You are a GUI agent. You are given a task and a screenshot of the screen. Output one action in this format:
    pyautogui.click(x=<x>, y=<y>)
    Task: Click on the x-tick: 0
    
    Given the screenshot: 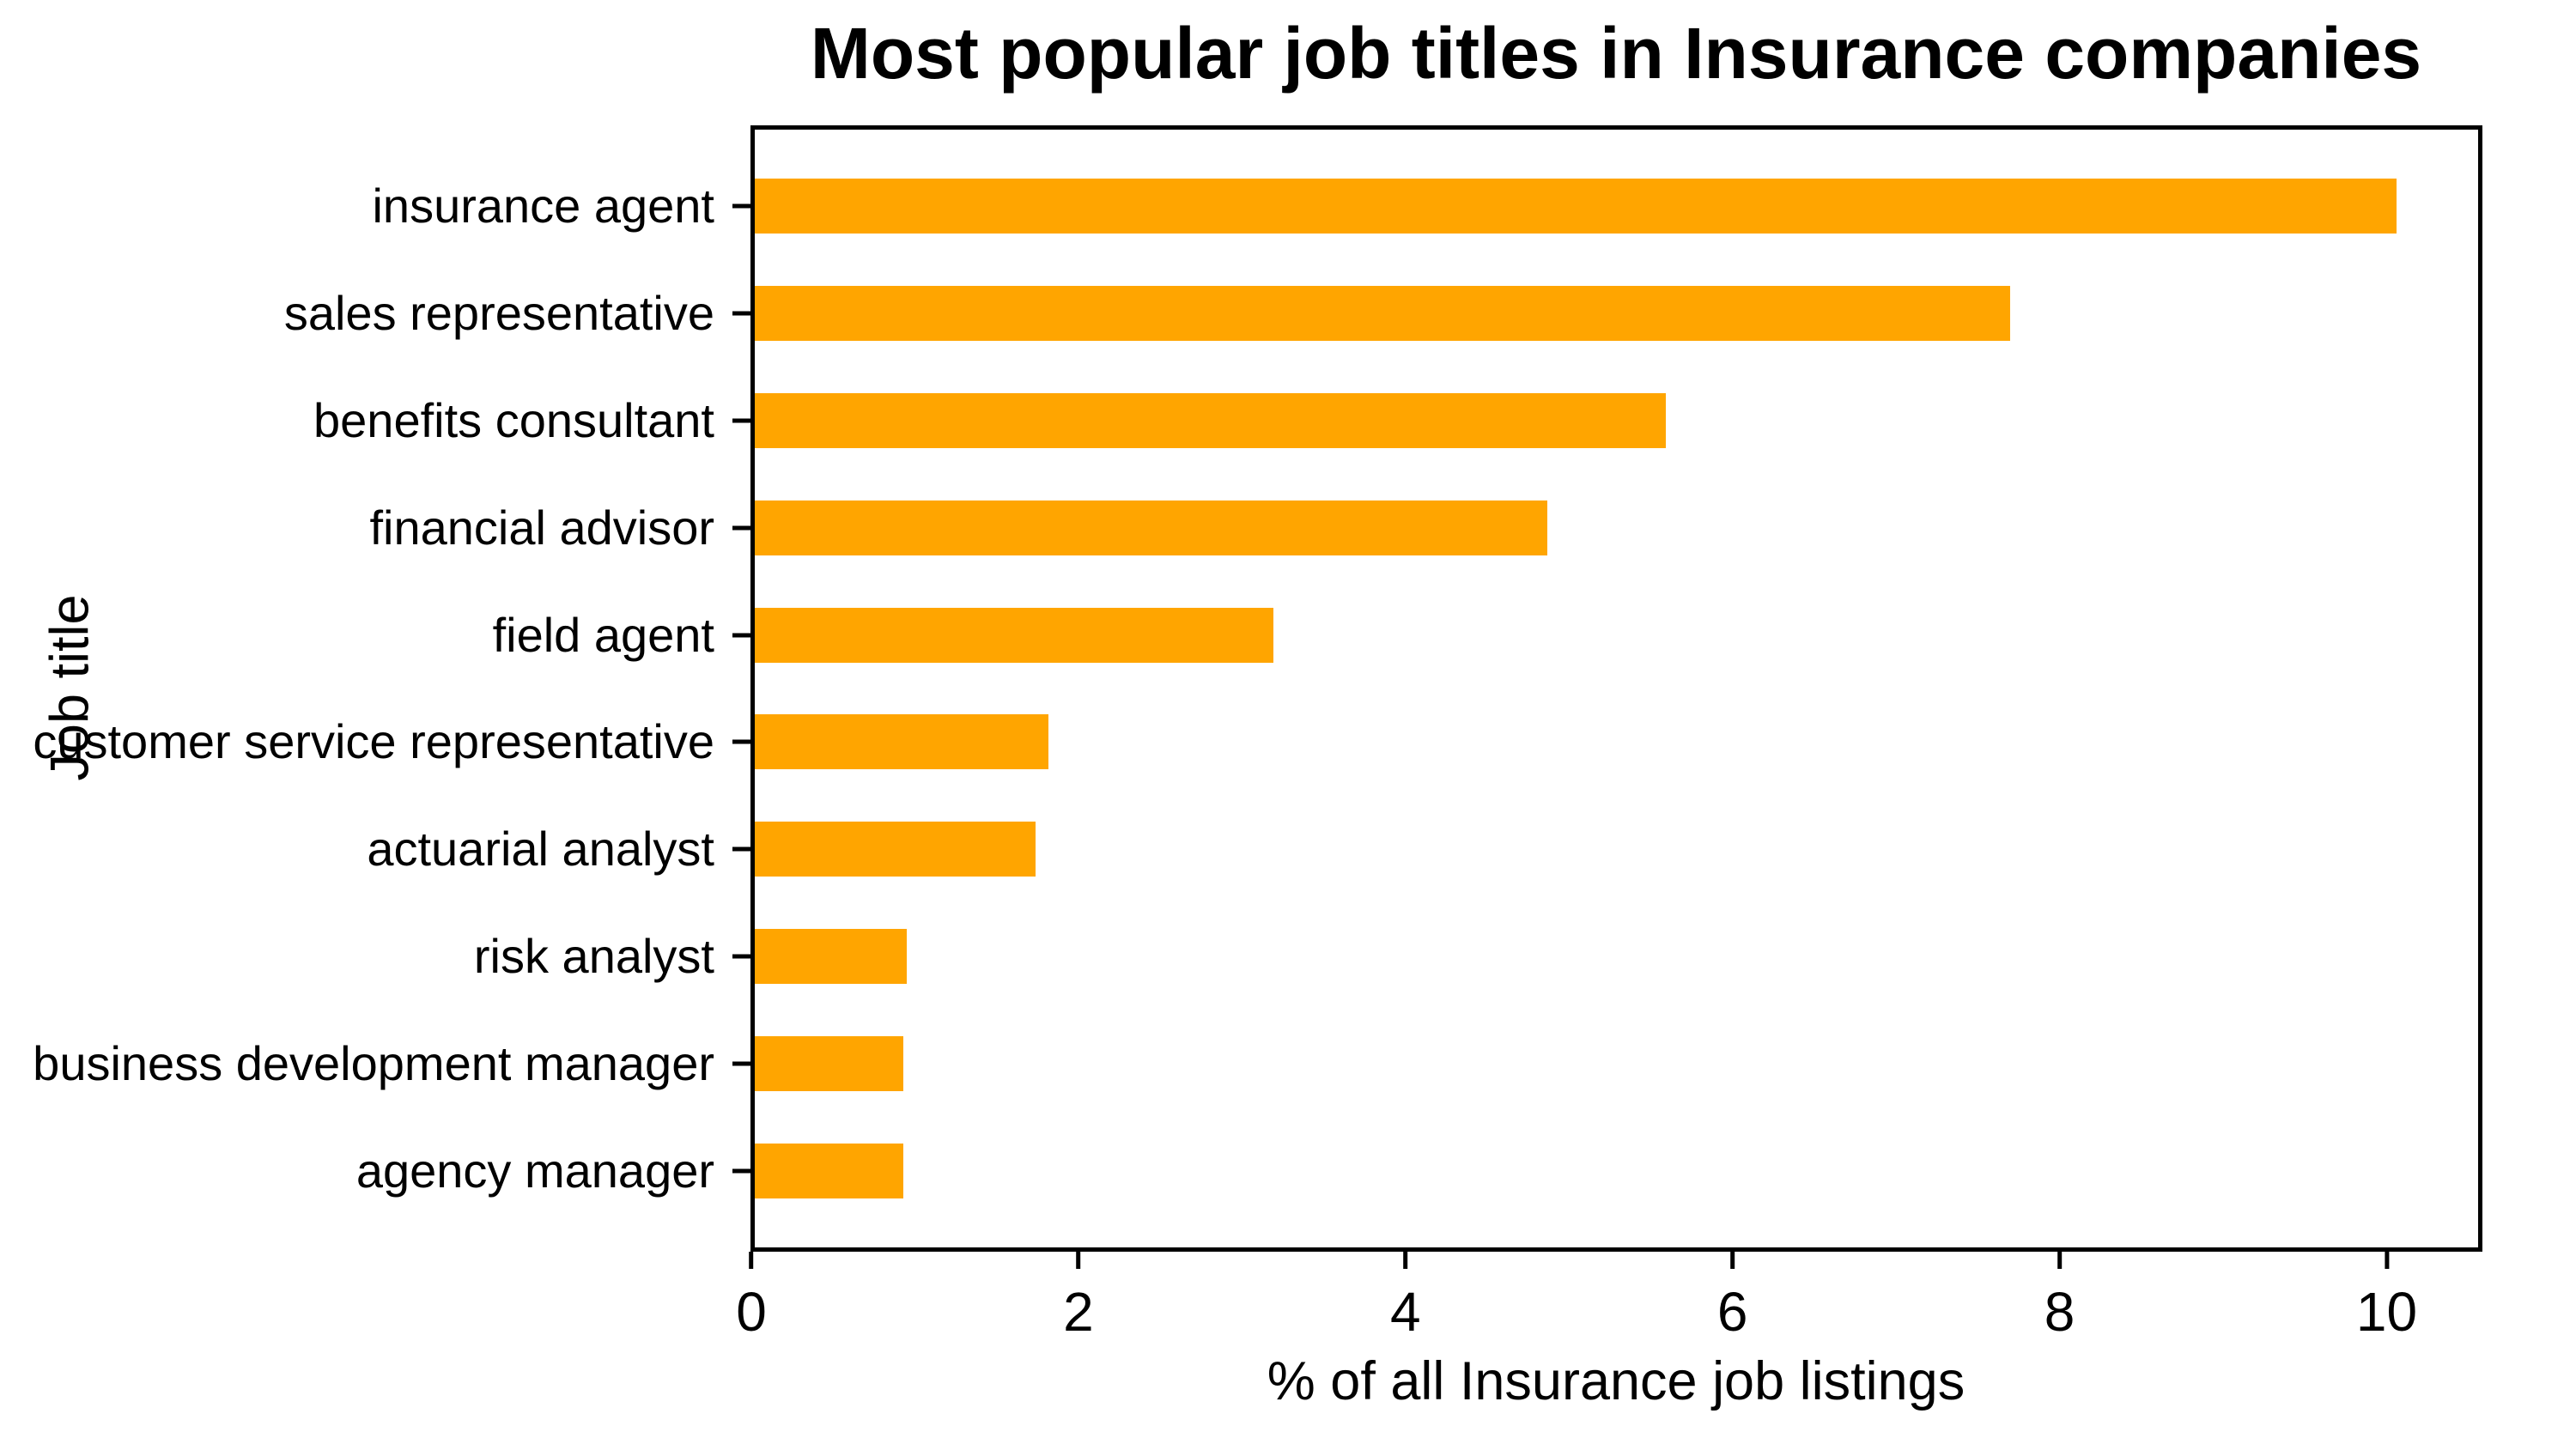 What is the action you would take?
    pyautogui.click(x=751, y=1296)
    